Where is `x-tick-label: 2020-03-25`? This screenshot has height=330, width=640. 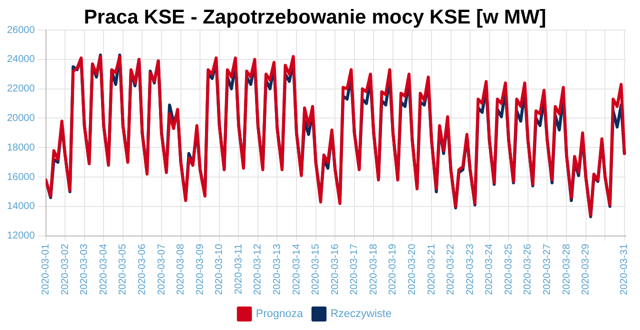 x-tick-label: 2020-03-25 is located at coordinates (508, 269).